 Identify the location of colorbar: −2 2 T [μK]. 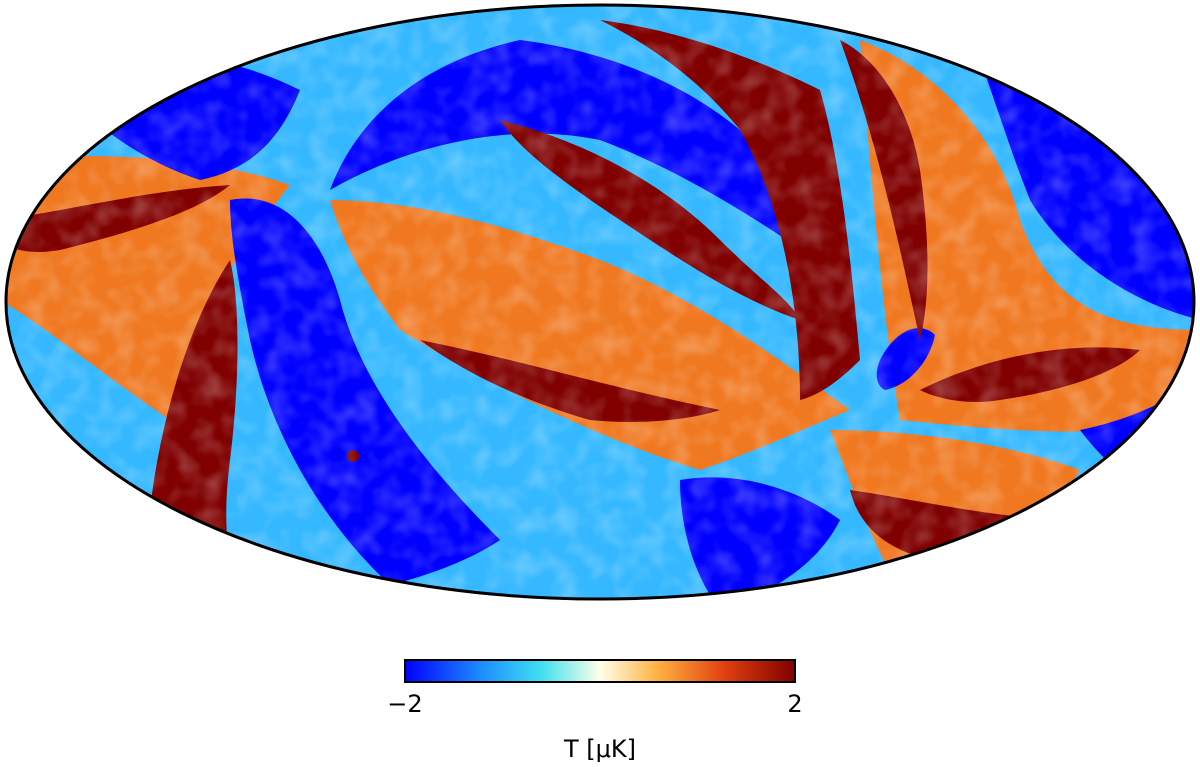
(595, 711).